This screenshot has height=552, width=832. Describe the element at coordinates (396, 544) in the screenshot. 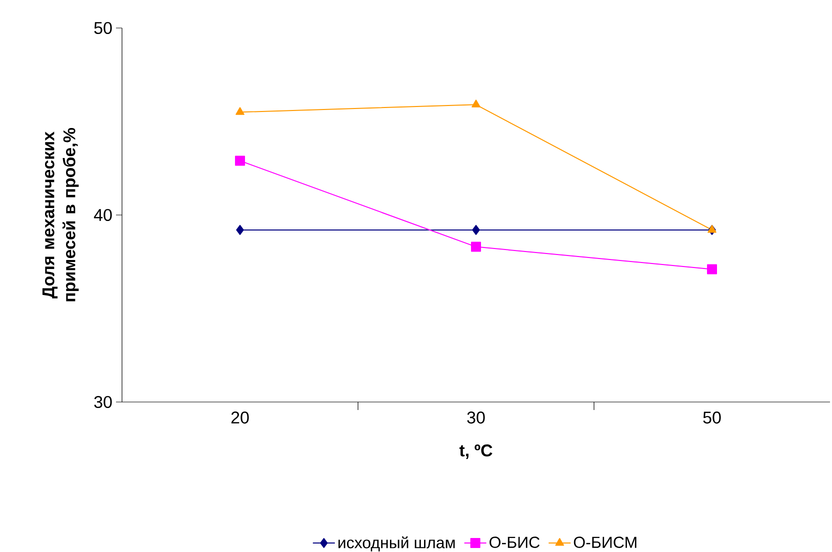

I see `legend-label: исходный шлам` at that location.